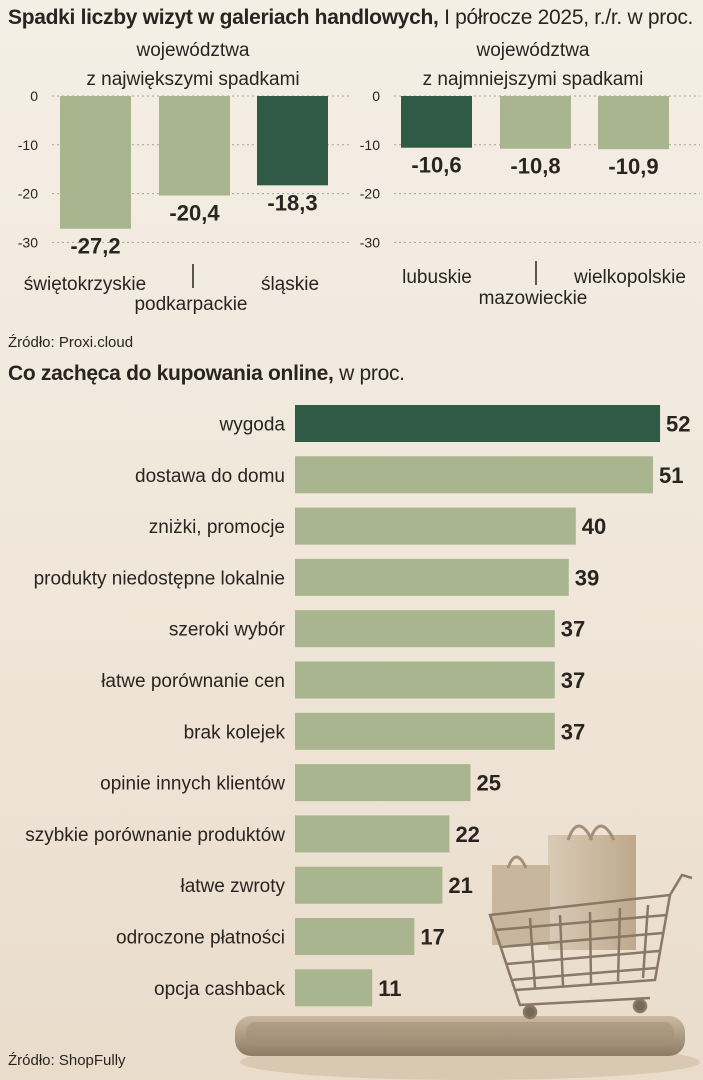 The image size is (703, 1080). I want to click on bar-row: wygoda 52, so click(455, 423).